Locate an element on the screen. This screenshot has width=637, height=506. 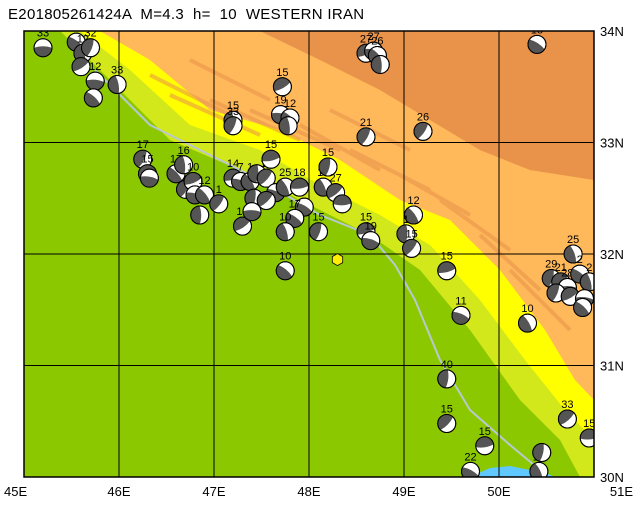
depth-label: 14 is located at coordinates (233, 164).